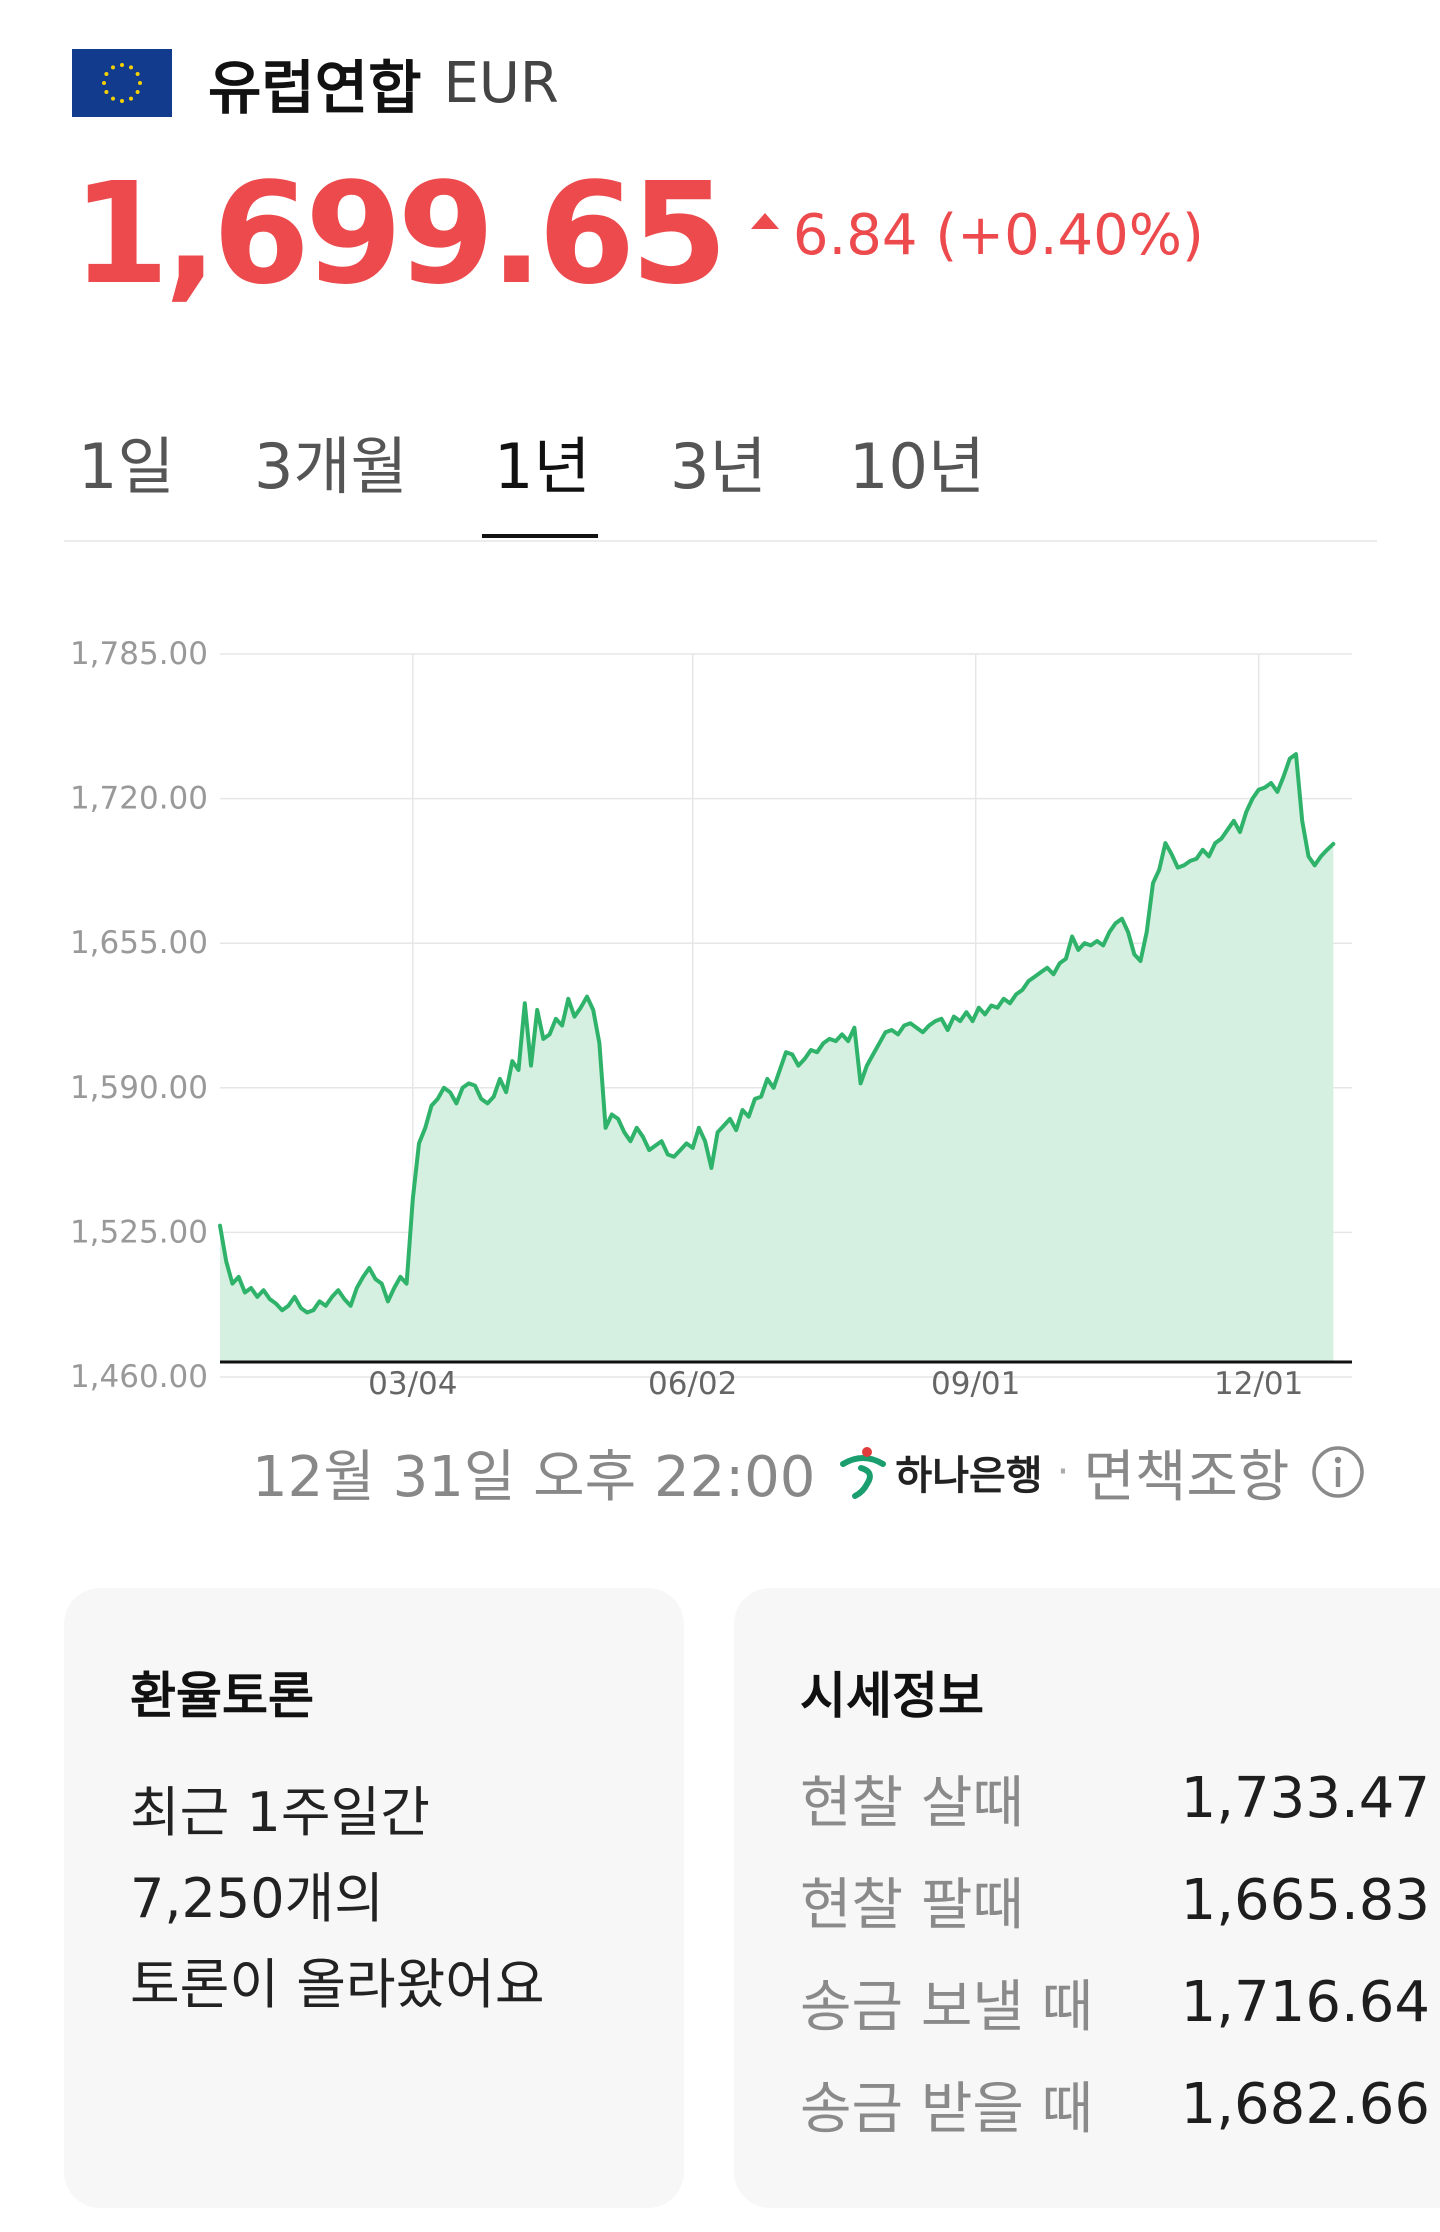 Image resolution: width=1440 pixels, height=2232 pixels. Describe the element at coordinates (139, 799) in the screenshot. I see `y-tick-label: 1,720.00` at that location.